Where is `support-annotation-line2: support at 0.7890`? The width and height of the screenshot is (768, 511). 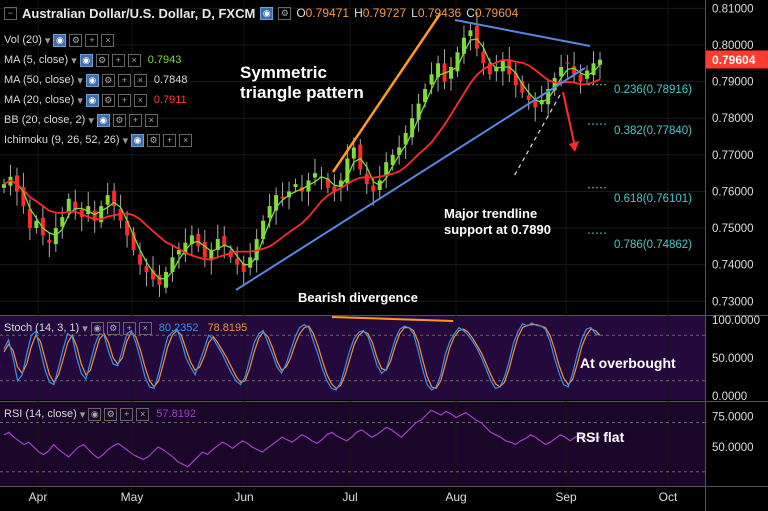 support-annotation-line2: support at 0.7890 is located at coordinates (497, 229).